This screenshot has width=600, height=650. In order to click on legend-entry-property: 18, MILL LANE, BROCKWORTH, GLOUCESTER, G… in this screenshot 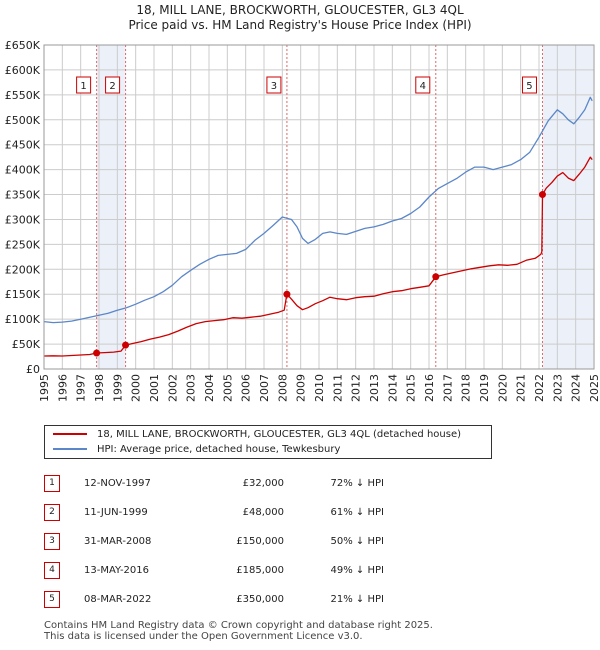, I will do `click(257, 435)`.